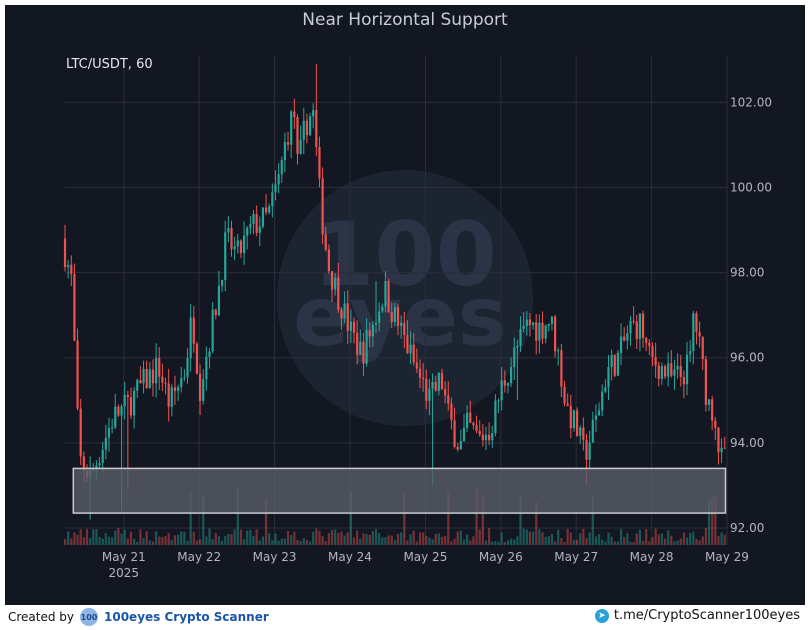 This screenshot has height=630, width=810. What do you see at coordinates (394, 516) in the screenshot?
I see `volume-bars` at bounding box center [394, 516].